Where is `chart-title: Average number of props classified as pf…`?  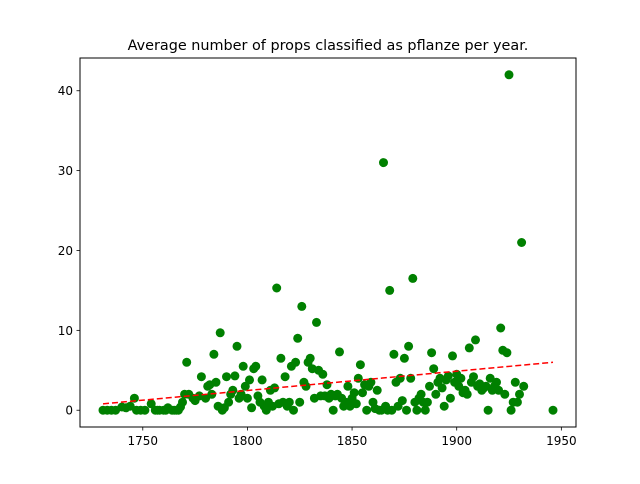 chart-title: Average number of props classified as pf… is located at coordinates (328, 46).